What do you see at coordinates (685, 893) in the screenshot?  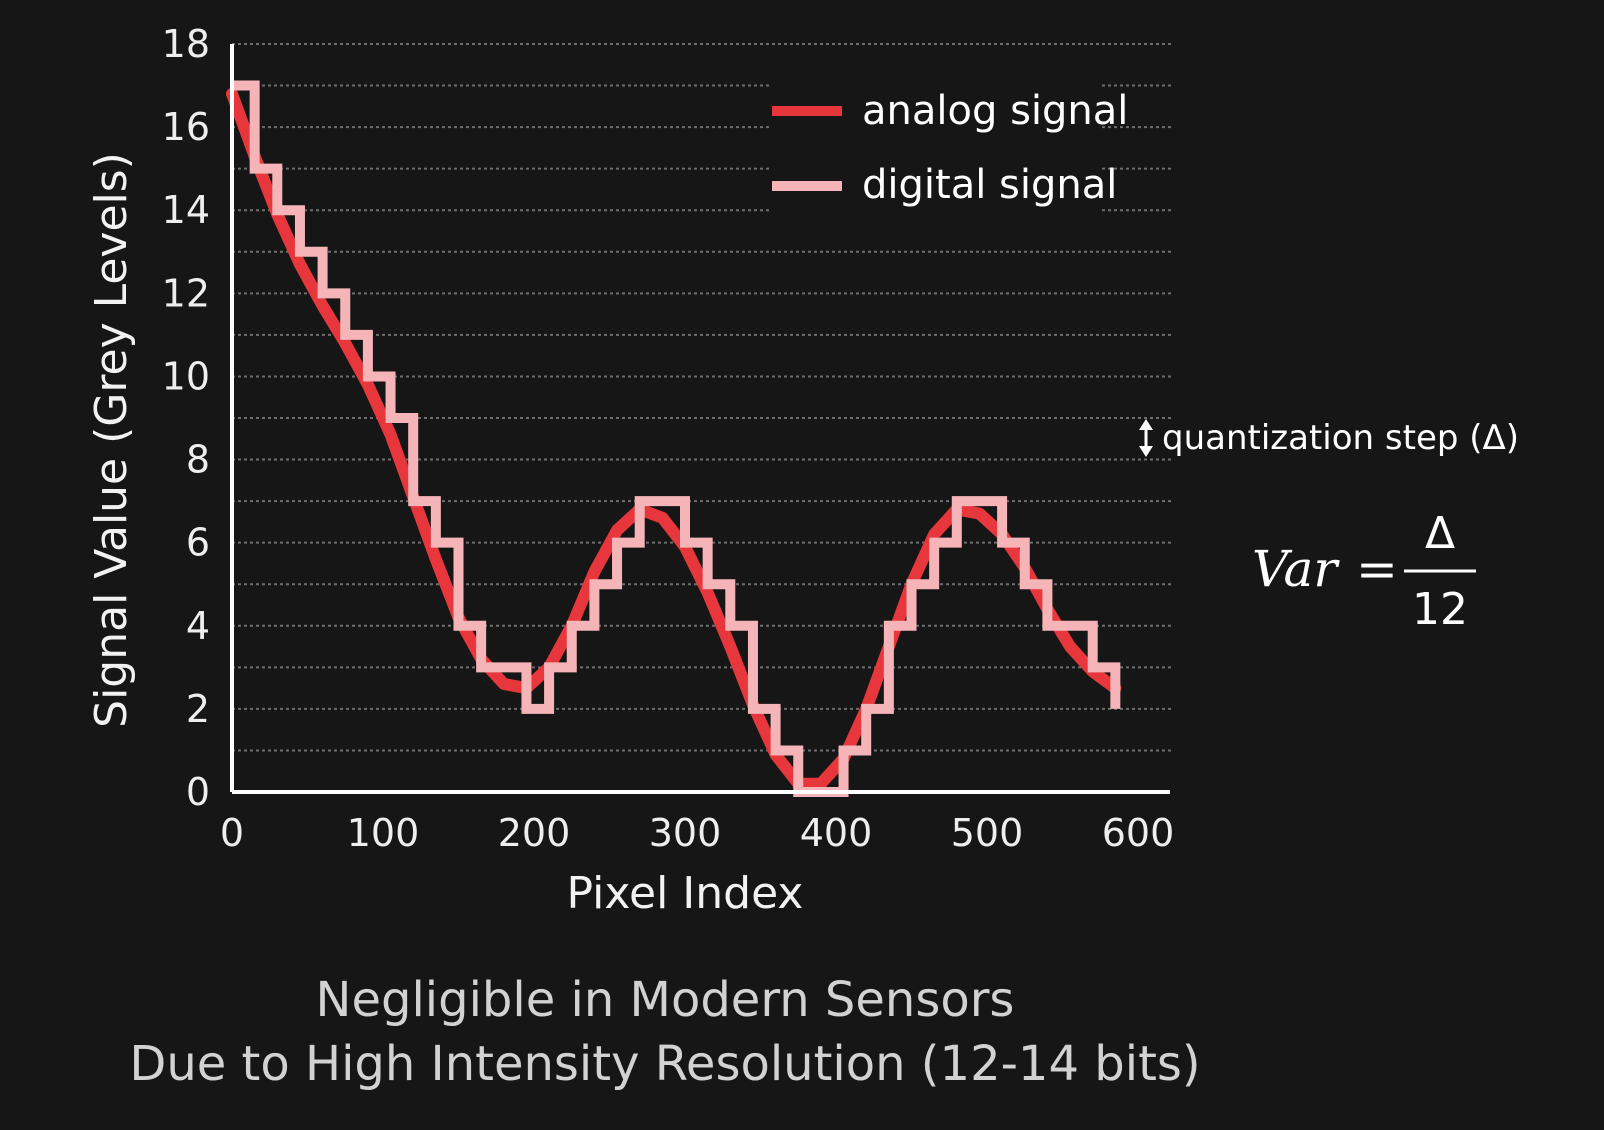 I see `x-axis-title: Pixel Index` at bounding box center [685, 893].